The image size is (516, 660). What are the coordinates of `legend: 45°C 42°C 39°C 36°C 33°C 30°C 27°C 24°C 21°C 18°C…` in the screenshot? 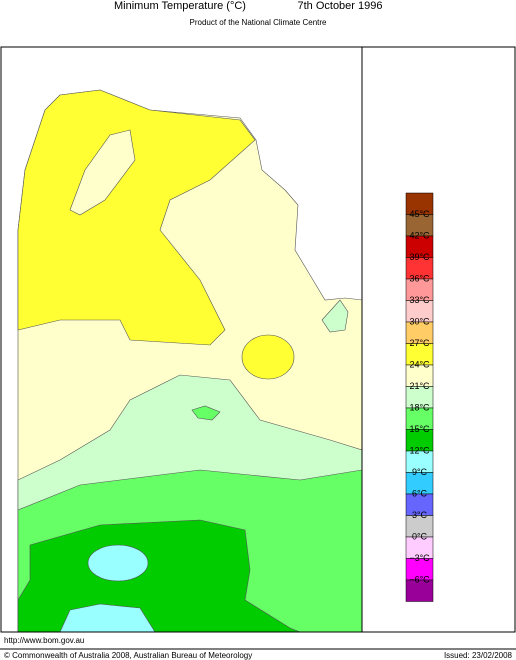 It's located at (419, 397).